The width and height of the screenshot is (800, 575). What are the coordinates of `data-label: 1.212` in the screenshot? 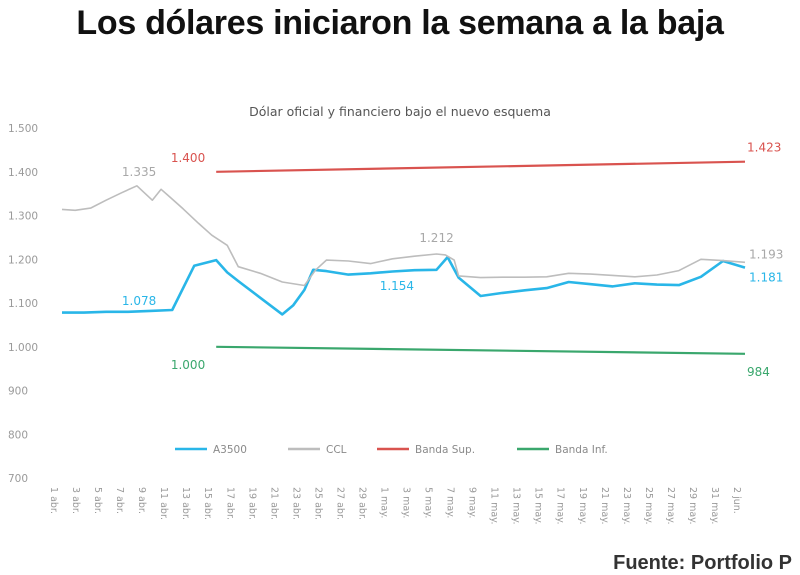 It's located at (436, 238).